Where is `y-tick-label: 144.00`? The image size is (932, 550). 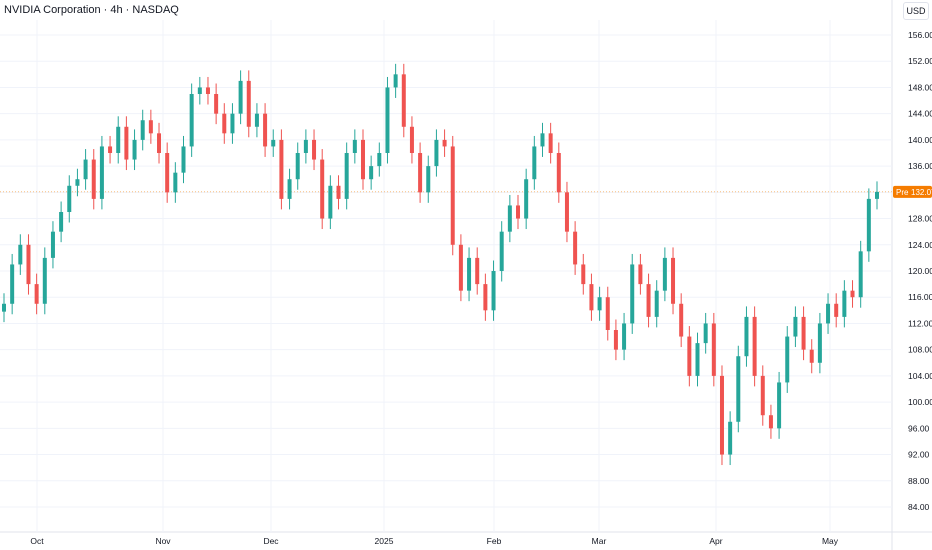
y-tick-label: 144.00 is located at coordinates (920, 114).